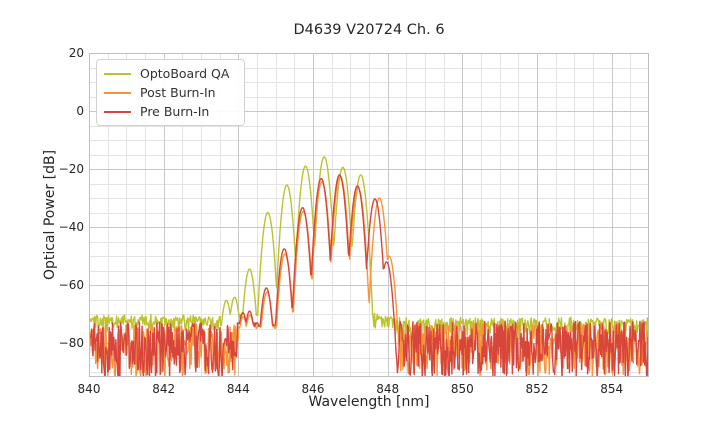  I want to click on x-tick-label: 842, so click(164, 389).